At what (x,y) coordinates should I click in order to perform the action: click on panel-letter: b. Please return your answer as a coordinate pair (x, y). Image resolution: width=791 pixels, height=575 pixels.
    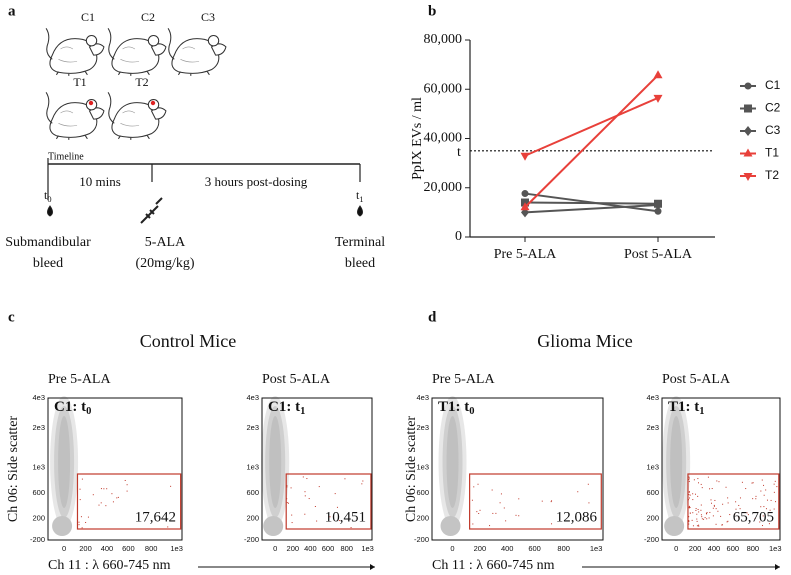
    Looking at the image, I should click on (432, 11).